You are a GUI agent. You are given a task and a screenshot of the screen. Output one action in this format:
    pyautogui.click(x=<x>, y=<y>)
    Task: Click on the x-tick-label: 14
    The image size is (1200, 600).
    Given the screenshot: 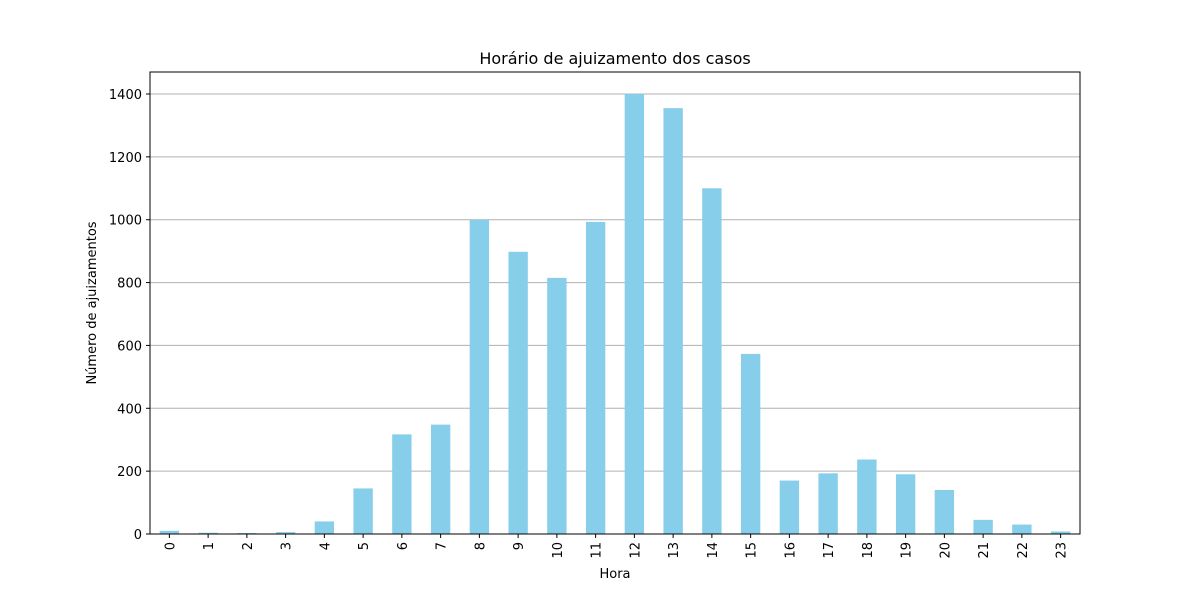 What is the action you would take?
    pyautogui.click(x=713, y=550)
    